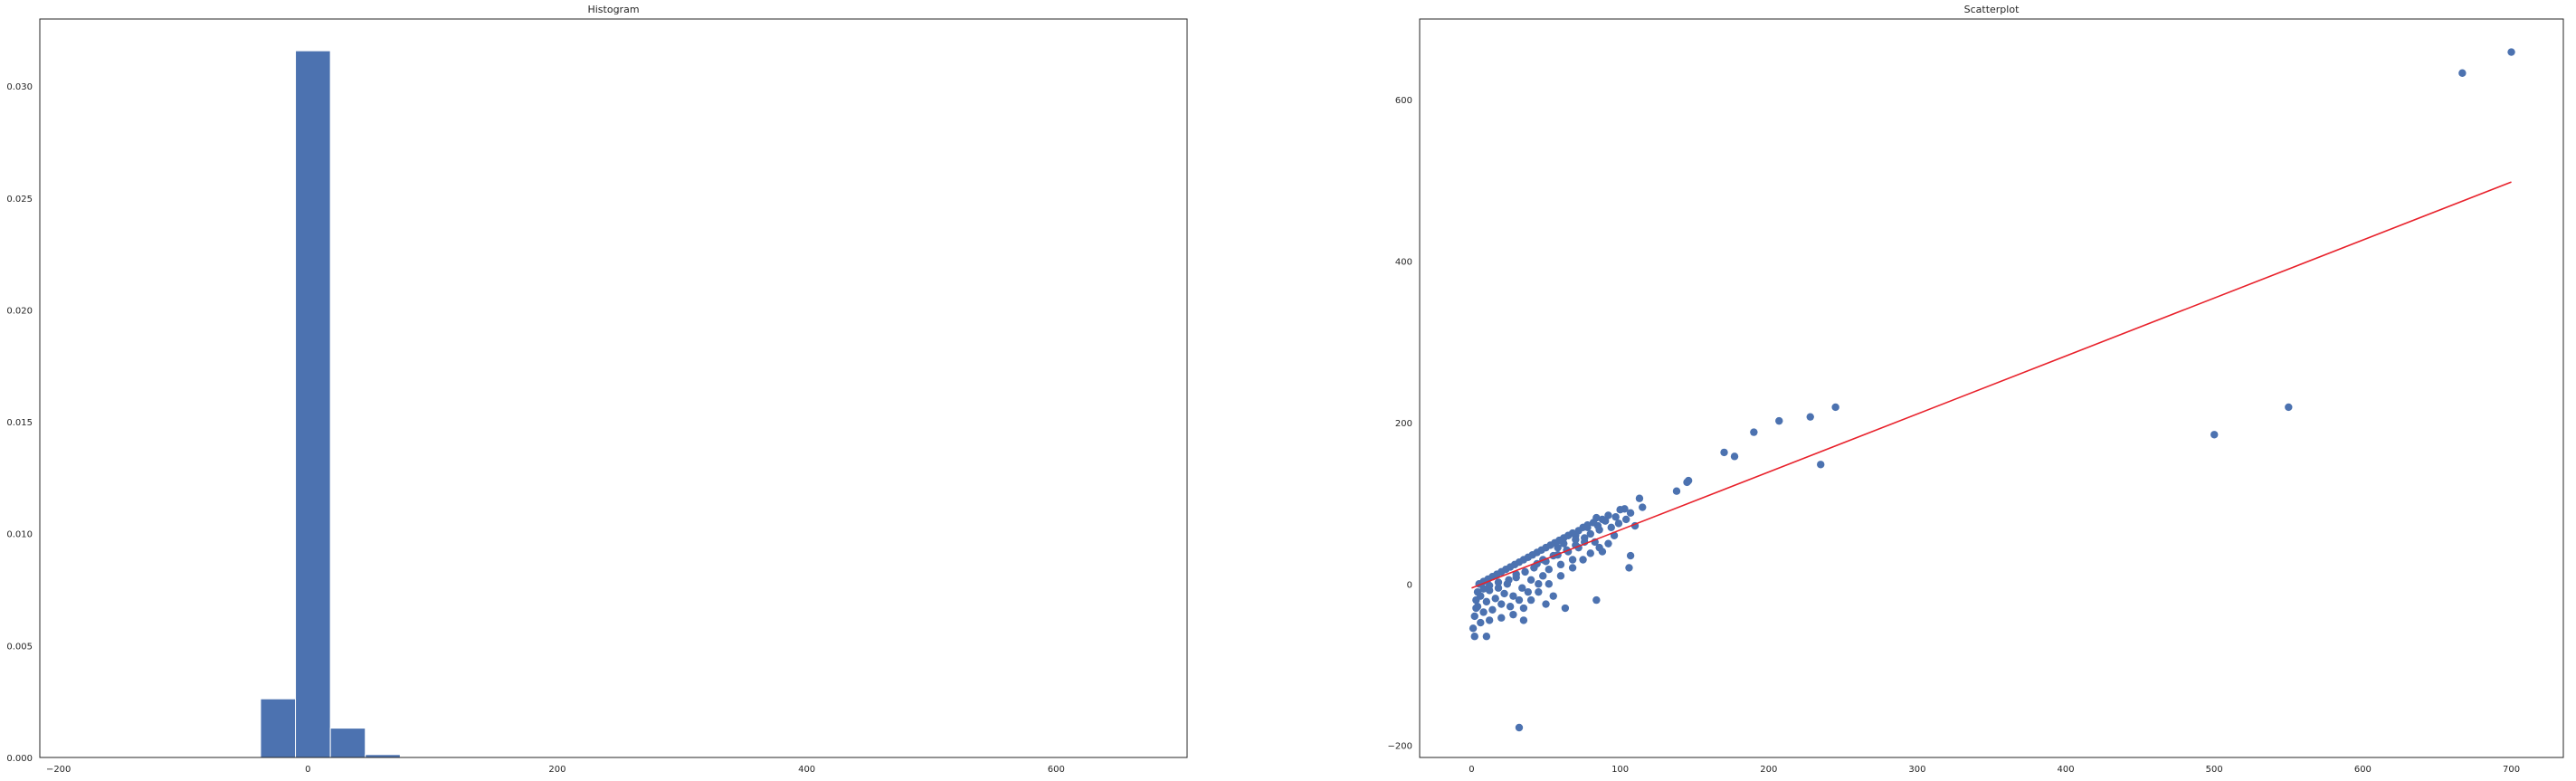 The image size is (2576, 781). What do you see at coordinates (1403, 424) in the screenshot?
I see `scatter-y-tick-label: 200` at bounding box center [1403, 424].